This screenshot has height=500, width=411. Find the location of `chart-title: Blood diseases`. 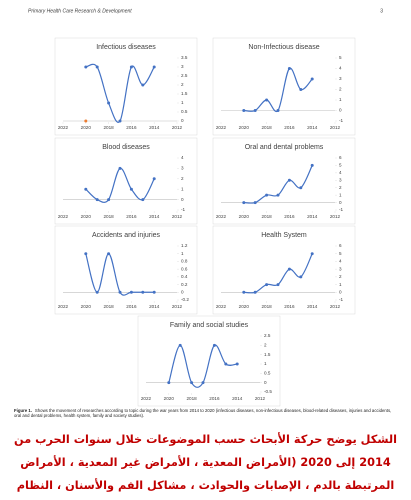

chart-title: Blood diseases is located at coordinates (126, 147).